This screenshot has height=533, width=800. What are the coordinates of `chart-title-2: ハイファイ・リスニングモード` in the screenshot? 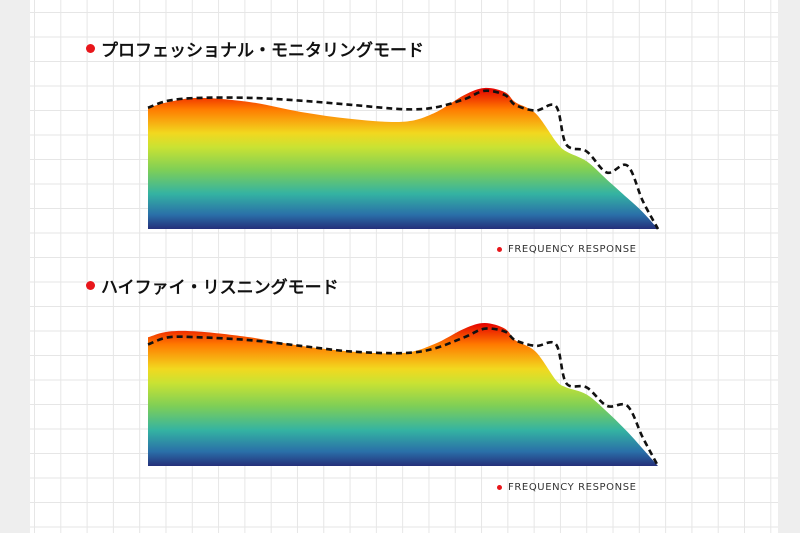 It's located at (212, 285).